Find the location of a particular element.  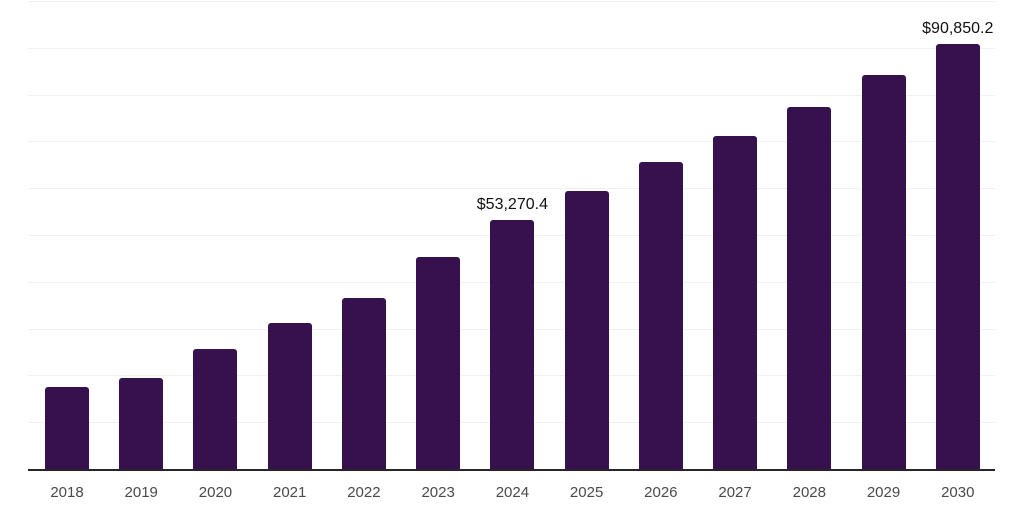

bar-2023 is located at coordinates (438, 362).